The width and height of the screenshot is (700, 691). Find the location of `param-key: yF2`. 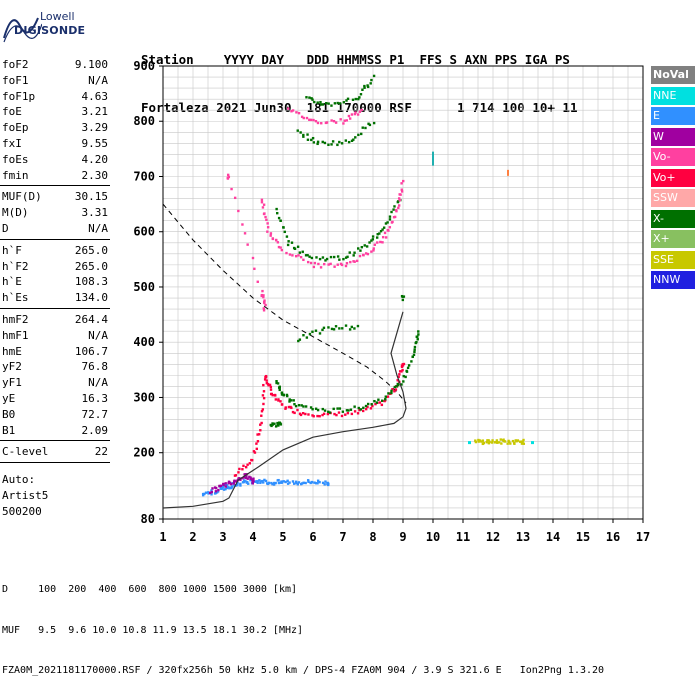

param-key: yF2 is located at coordinates (12, 367).